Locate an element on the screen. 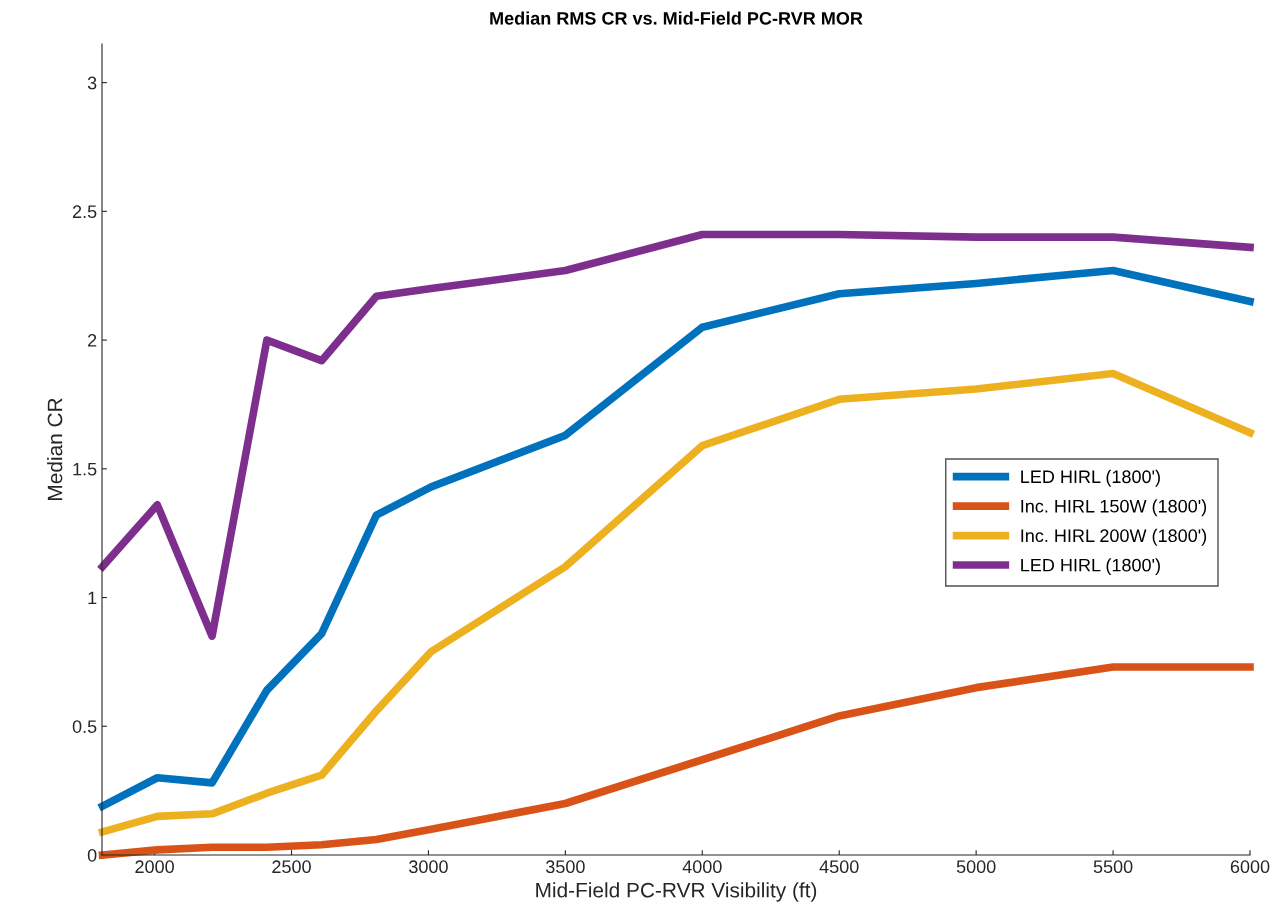 This screenshot has height=924, width=1276. x-tick-label: 5000 is located at coordinates (976, 867).